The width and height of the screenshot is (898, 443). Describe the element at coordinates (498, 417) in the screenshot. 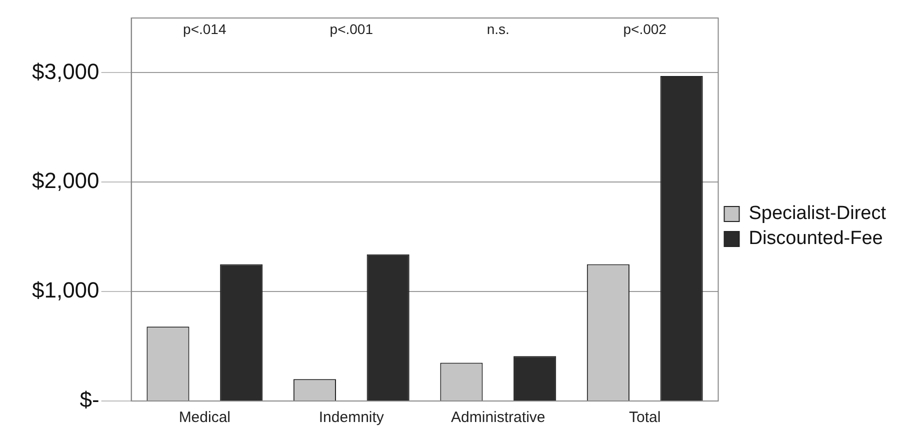

I see `x-tick-label: Administrative` at that location.